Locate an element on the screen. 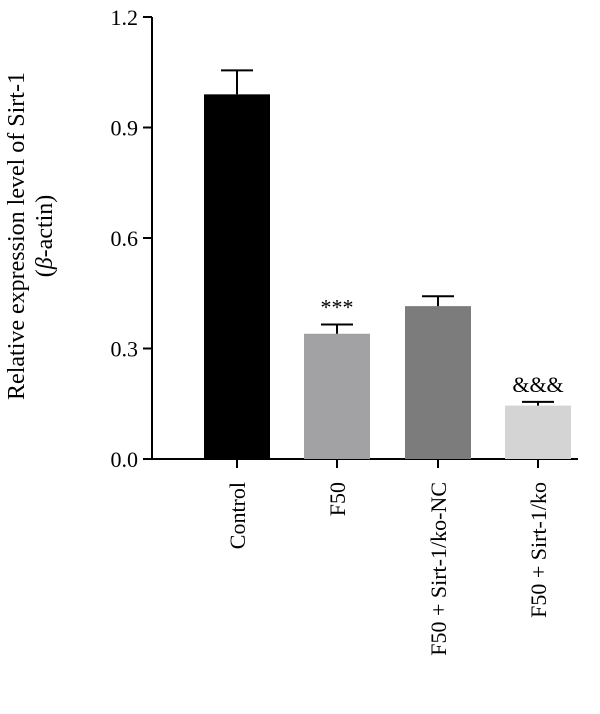  y-axis-label-line2: (β-actin) is located at coordinates (45, 236).